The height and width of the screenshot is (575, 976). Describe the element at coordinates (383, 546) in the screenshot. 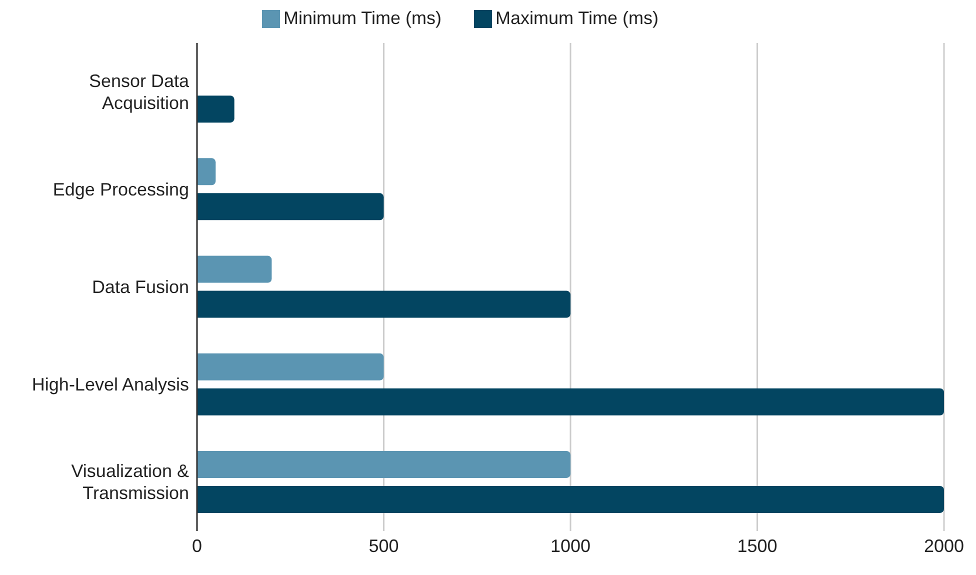

I see `x-tick-label: 500` at that location.